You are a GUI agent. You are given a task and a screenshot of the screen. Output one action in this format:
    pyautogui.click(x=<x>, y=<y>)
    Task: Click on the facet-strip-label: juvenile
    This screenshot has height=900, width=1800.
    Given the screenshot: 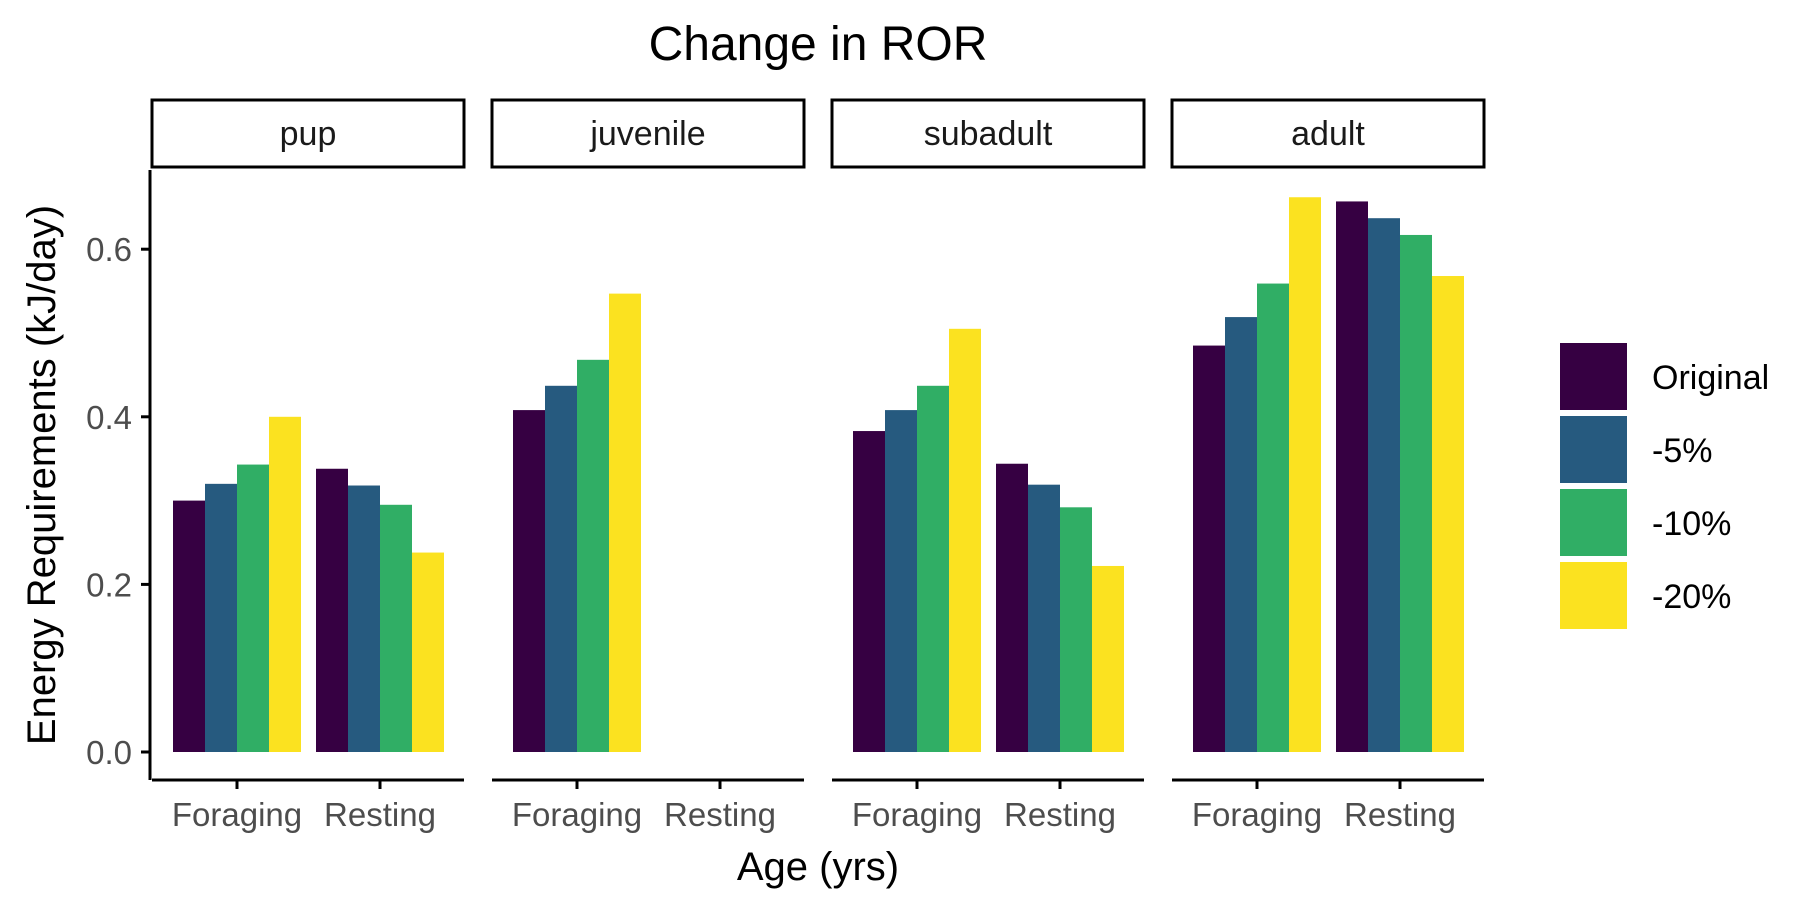 What is the action you would take?
    pyautogui.click(x=647, y=134)
    